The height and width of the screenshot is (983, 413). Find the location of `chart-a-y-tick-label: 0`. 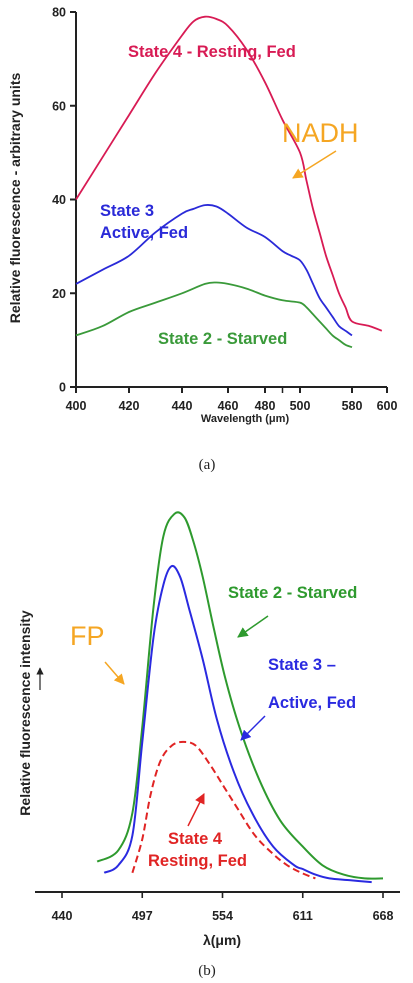

chart-a-y-tick-label: 0 is located at coordinates (62, 388).